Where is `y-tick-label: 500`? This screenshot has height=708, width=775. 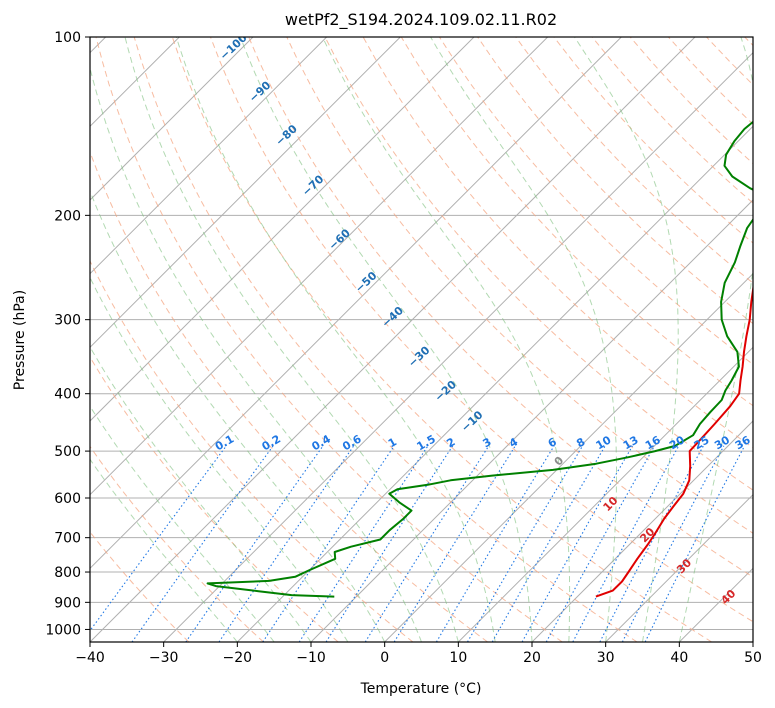
y-tick-label: 500 is located at coordinates (67, 452).